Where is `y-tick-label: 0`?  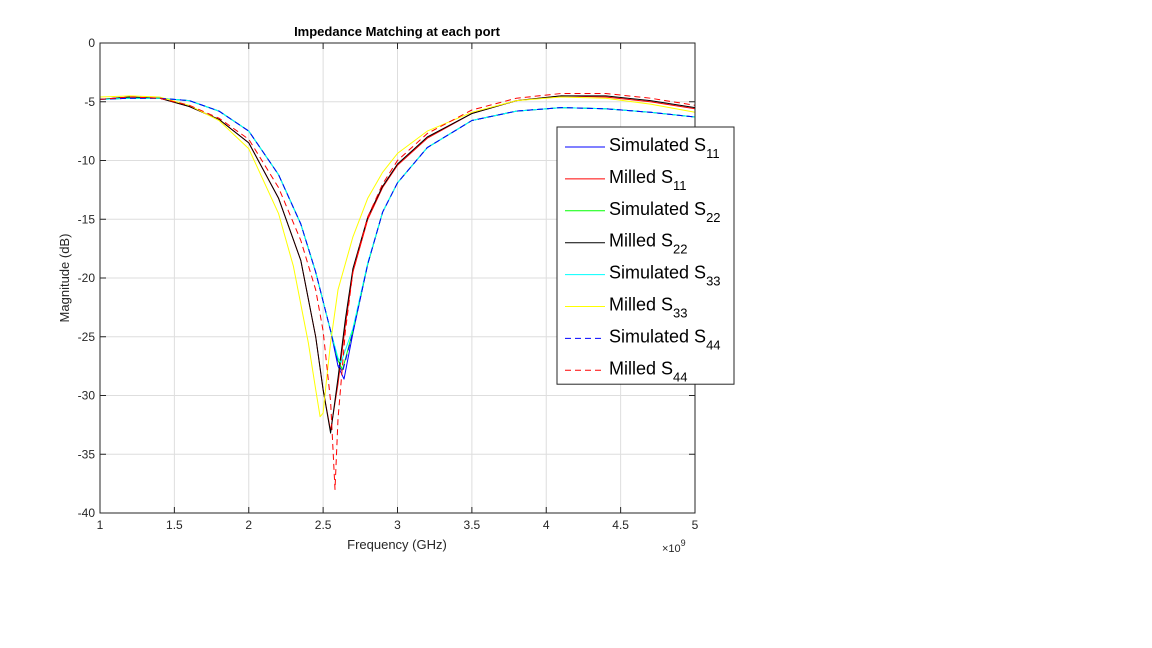 y-tick-label: 0 is located at coordinates (91, 43).